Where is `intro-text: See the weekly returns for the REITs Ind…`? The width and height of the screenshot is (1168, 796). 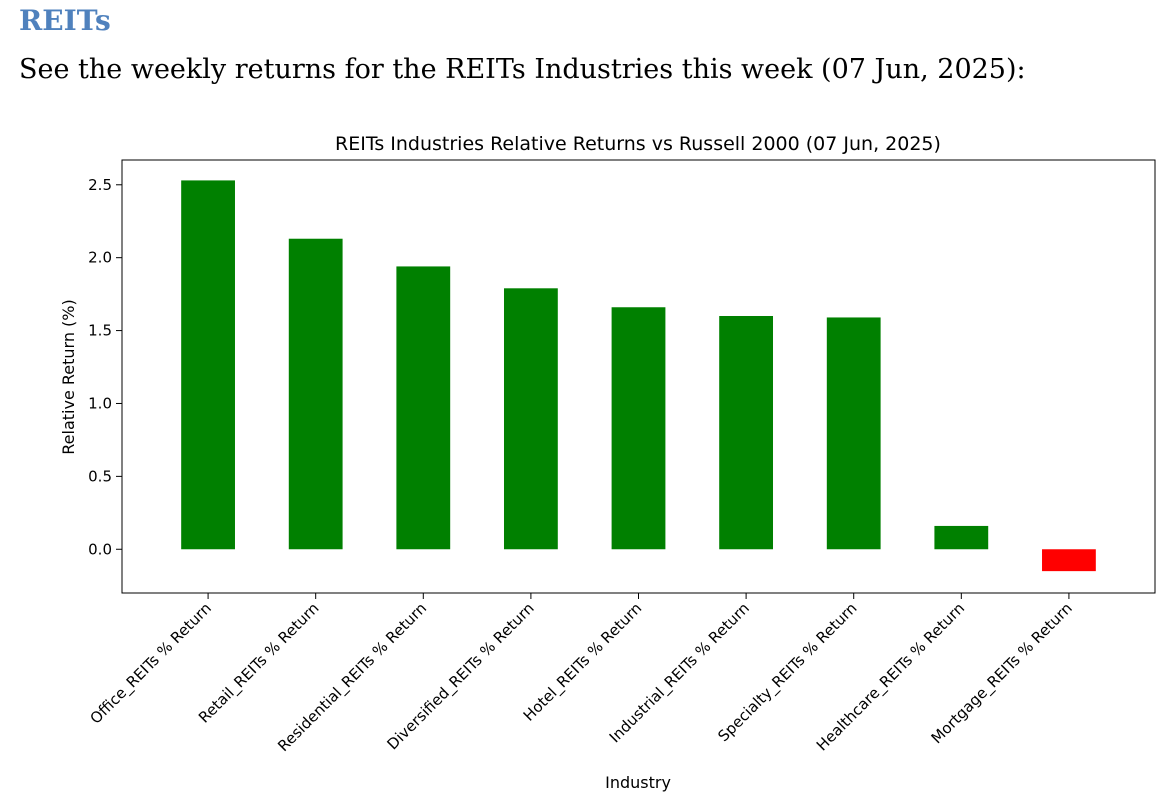
intro-text: See the weekly returns for the REITs Ind… is located at coordinates (522, 69).